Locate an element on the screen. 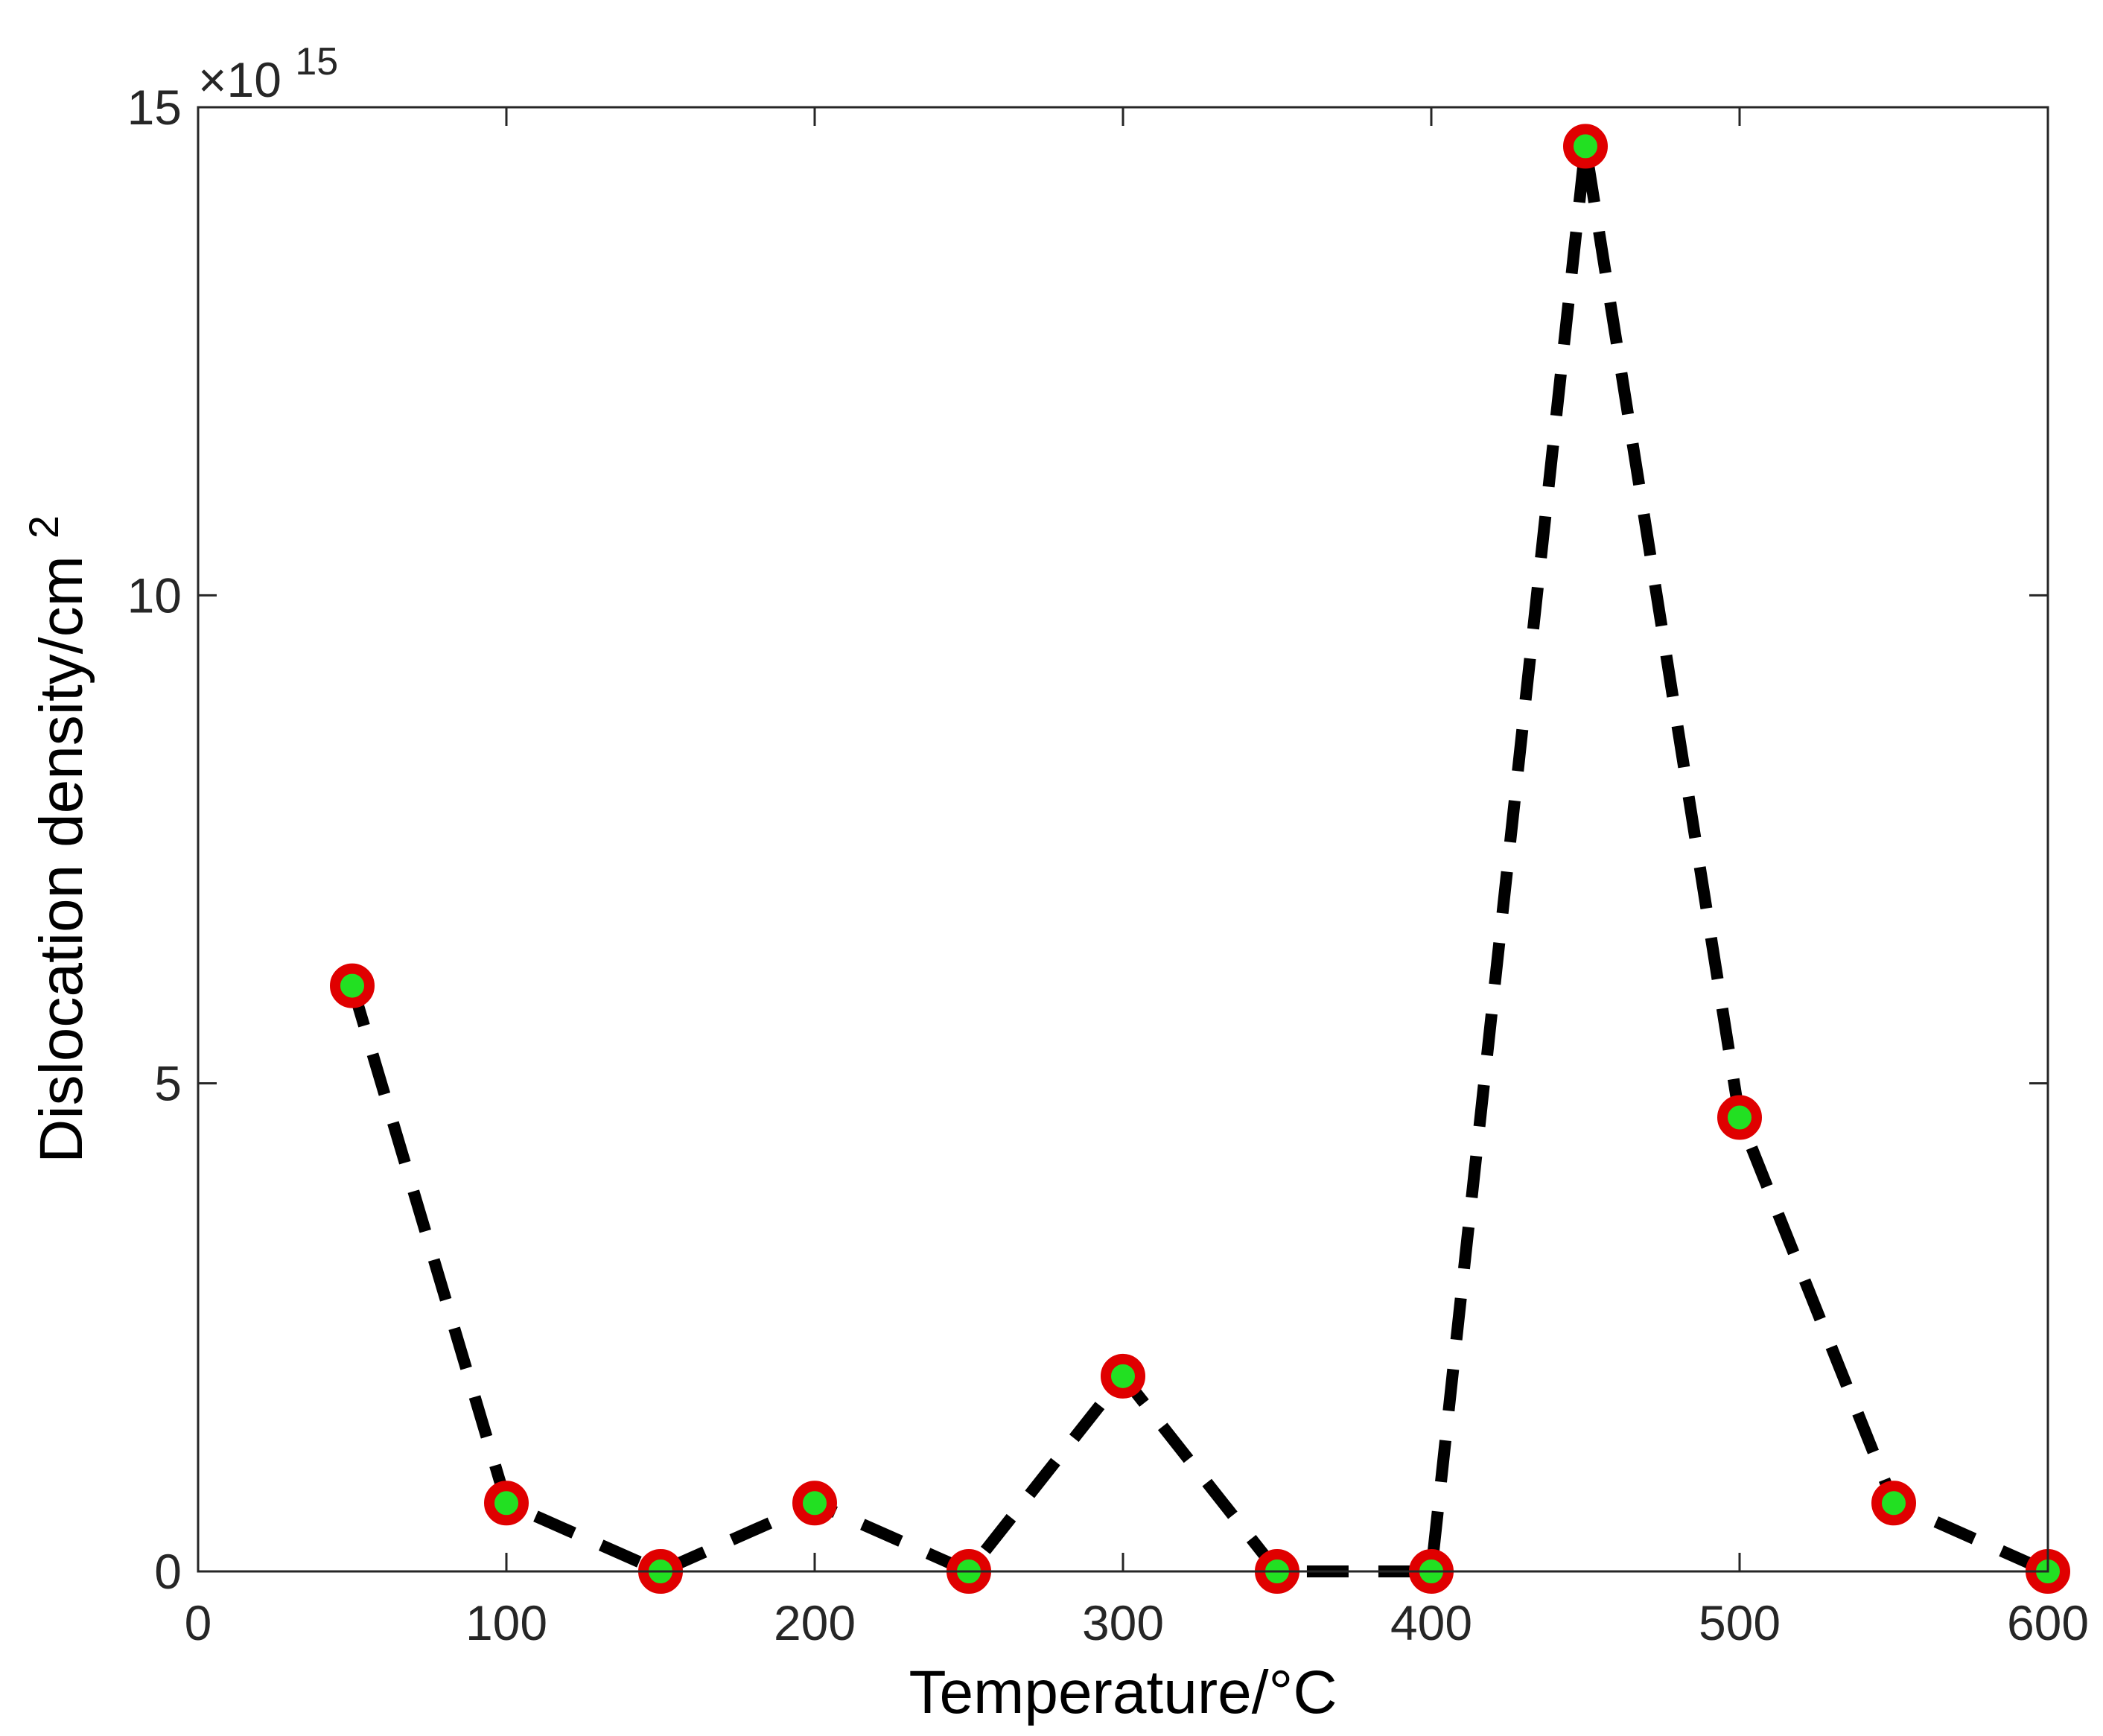 The image size is (2103, 1736). x-tick-label: 100 is located at coordinates (506, 1622).